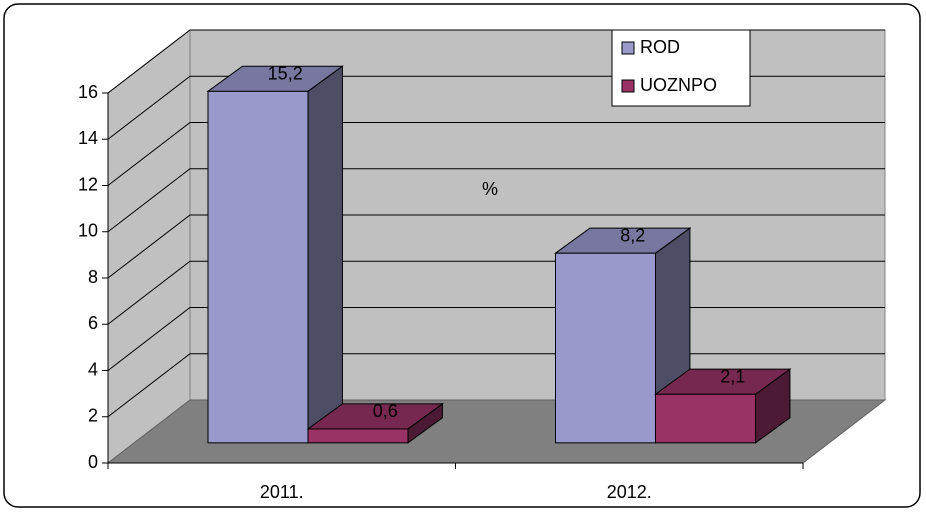 This screenshot has width=926, height=512. What do you see at coordinates (93, 369) in the screenshot?
I see `y-tick-label: 4` at bounding box center [93, 369].